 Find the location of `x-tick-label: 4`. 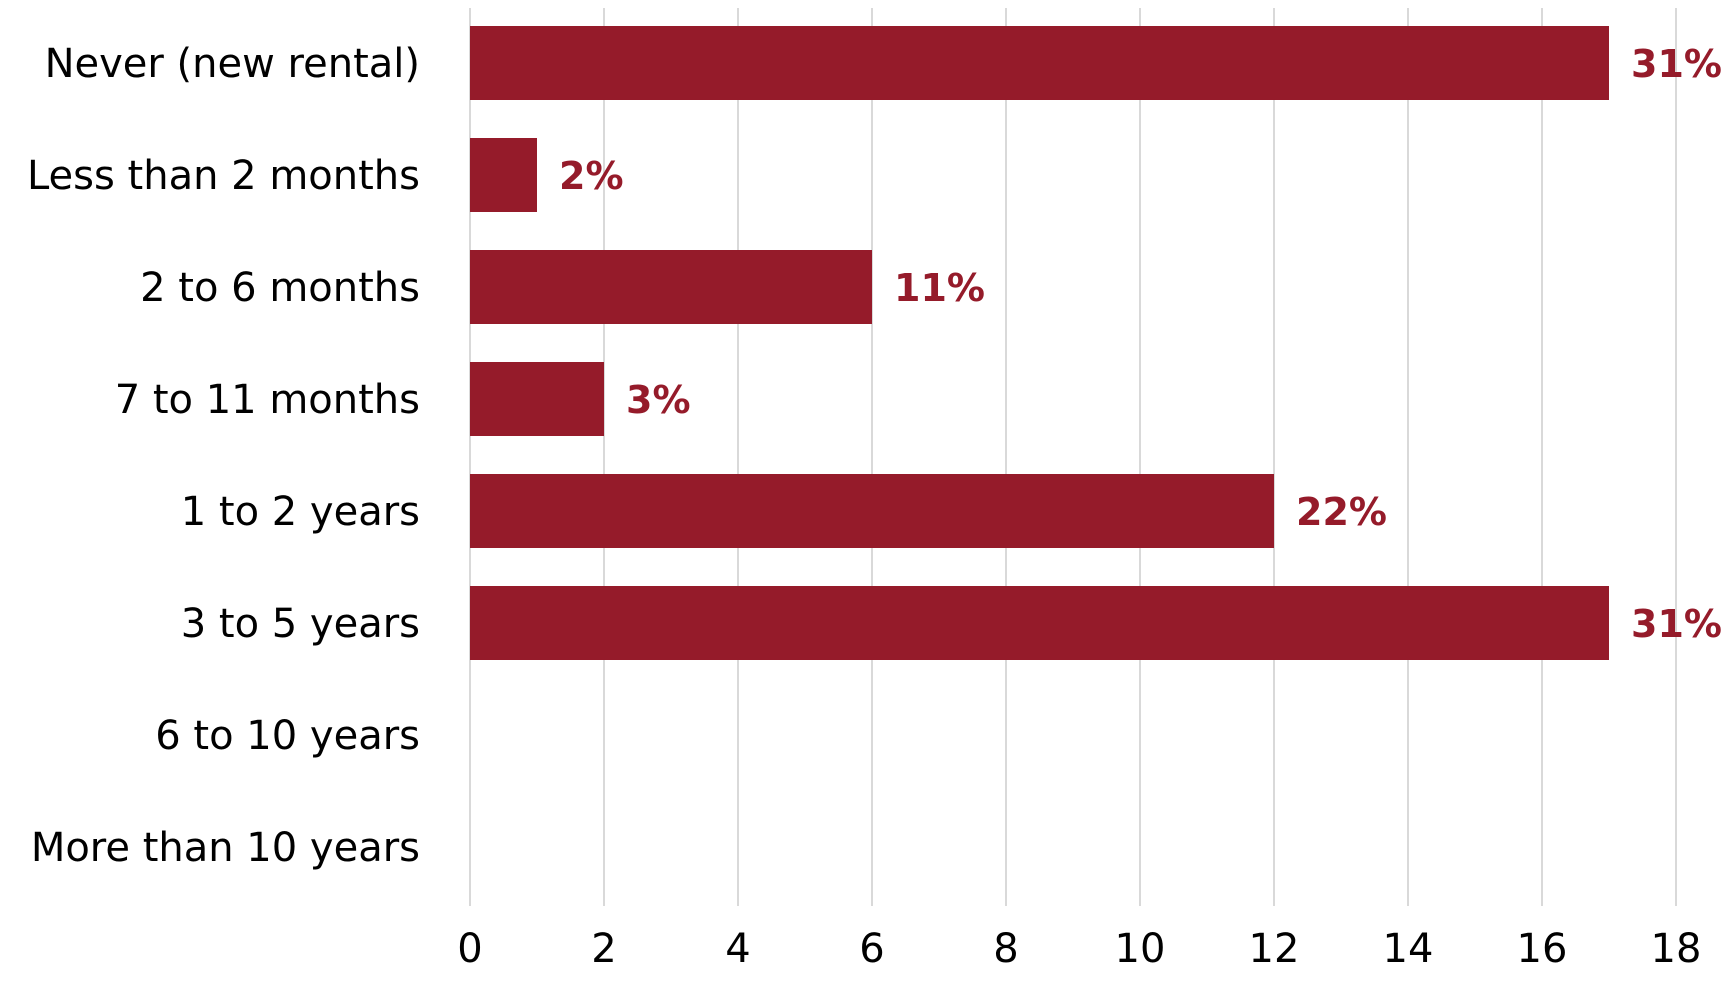

x-tick-label: 4 is located at coordinates (737, 949).